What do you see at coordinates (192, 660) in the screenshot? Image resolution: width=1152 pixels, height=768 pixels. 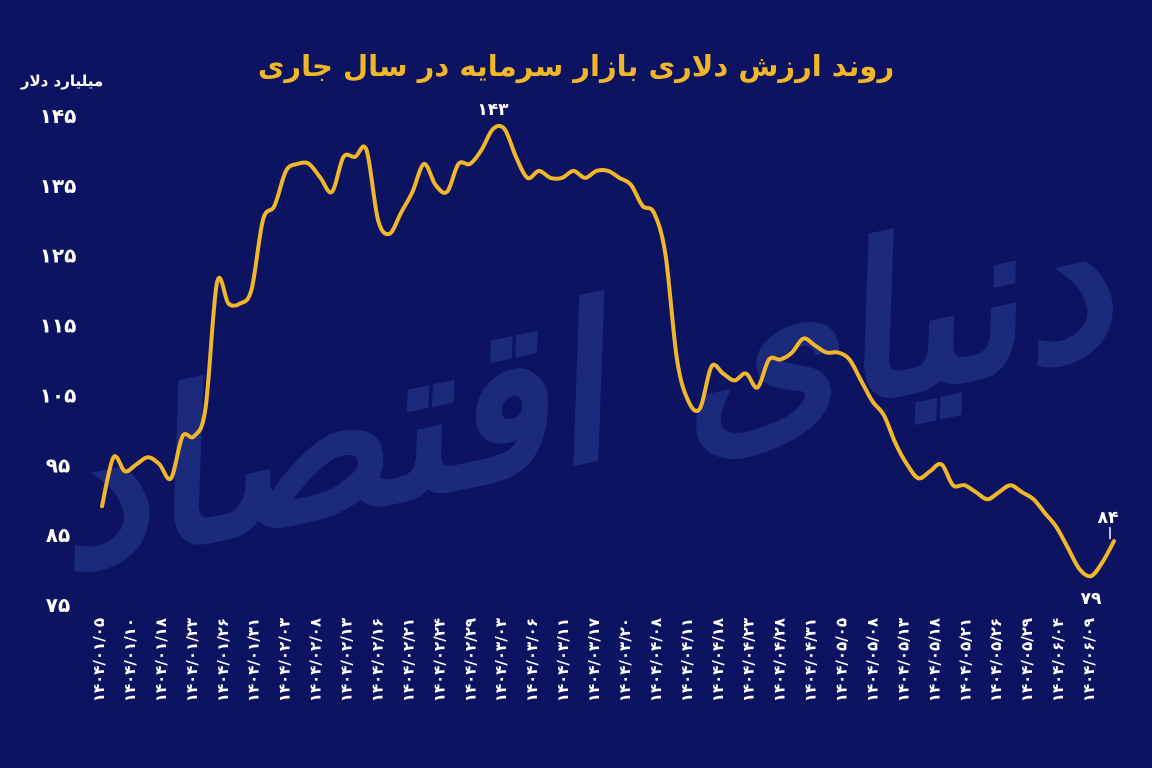 I see `x-tick-label: ۱۴۰۴/۰۱/۲۳` at bounding box center [192, 660].